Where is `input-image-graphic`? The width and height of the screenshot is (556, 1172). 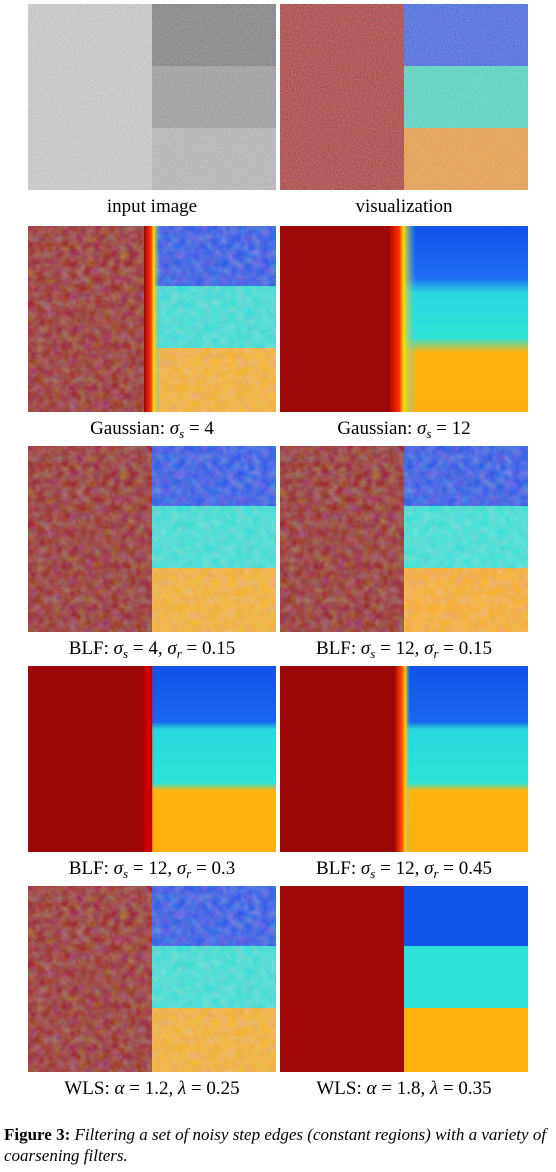
input-image-graphic is located at coordinates (152, 97).